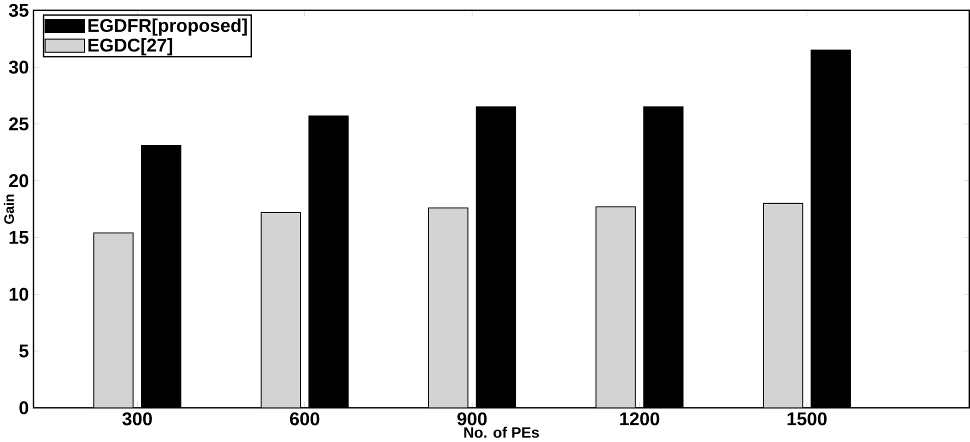 The width and height of the screenshot is (970, 442). What do you see at coordinates (19, 237) in the screenshot?
I see `y-tick-label: 15` at bounding box center [19, 237].